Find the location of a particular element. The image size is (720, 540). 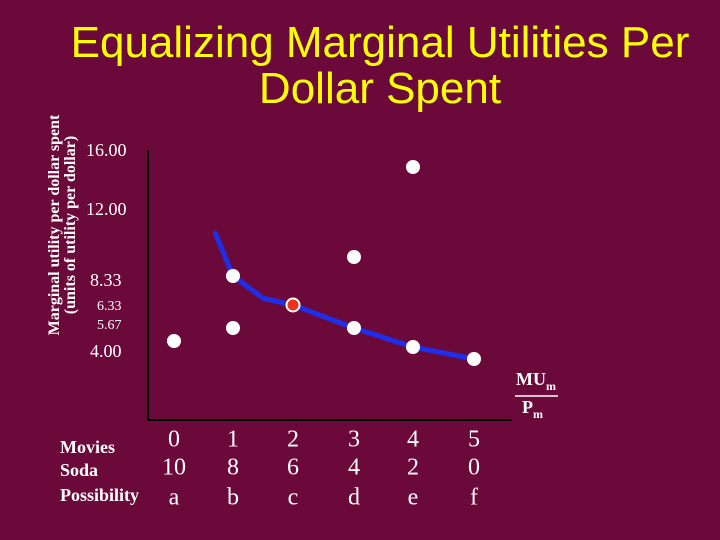

cell-possibility-2: c is located at coordinates (293, 498).